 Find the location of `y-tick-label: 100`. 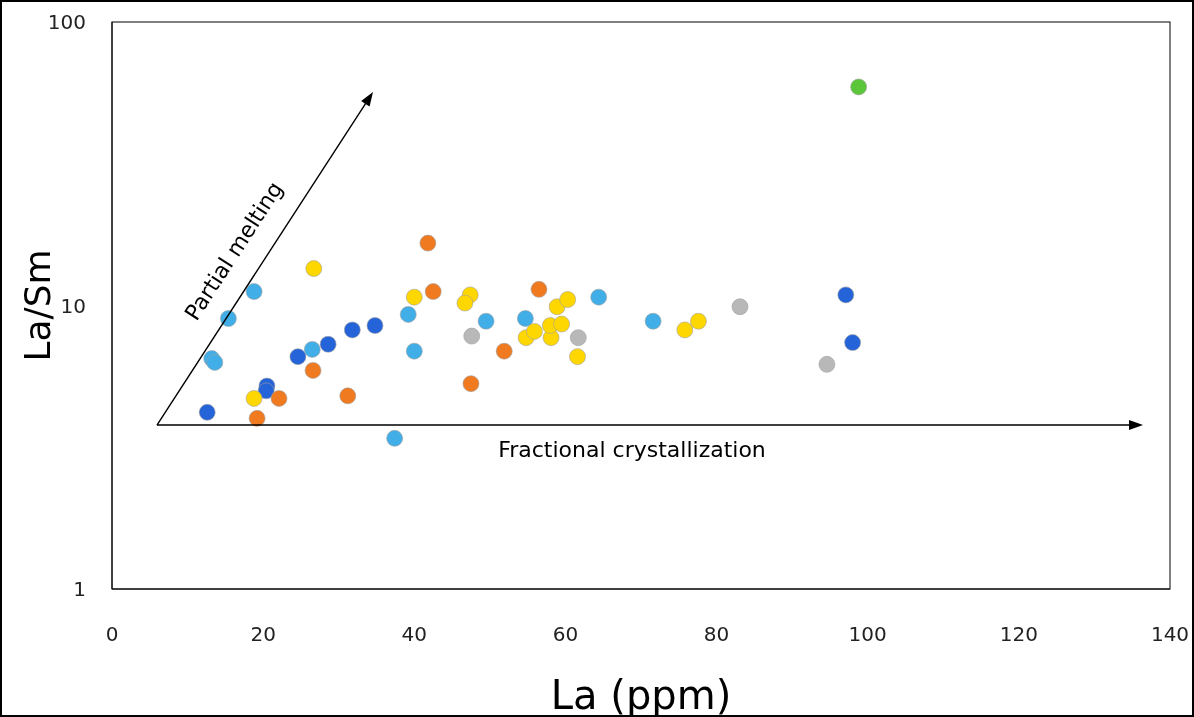

y-tick-label: 100 is located at coordinates (66, 22).